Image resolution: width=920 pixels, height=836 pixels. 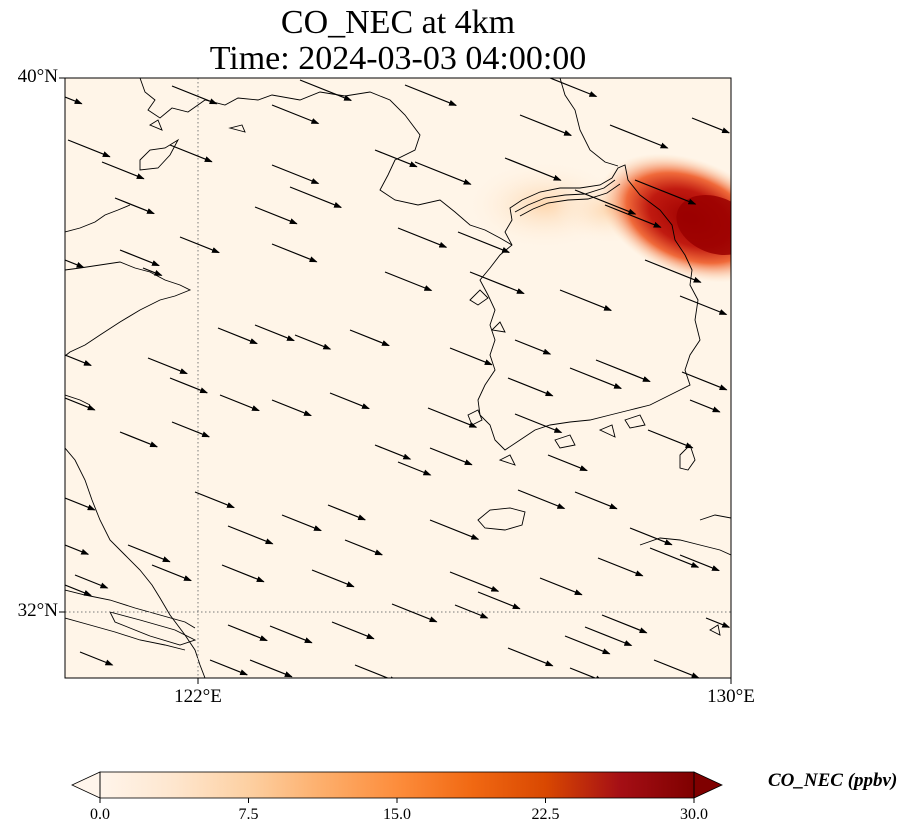 What do you see at coordinates (545, 814) in the screenshot?
I see `colorbar-tick-3: 22.5` at bounding box center [545, 814].